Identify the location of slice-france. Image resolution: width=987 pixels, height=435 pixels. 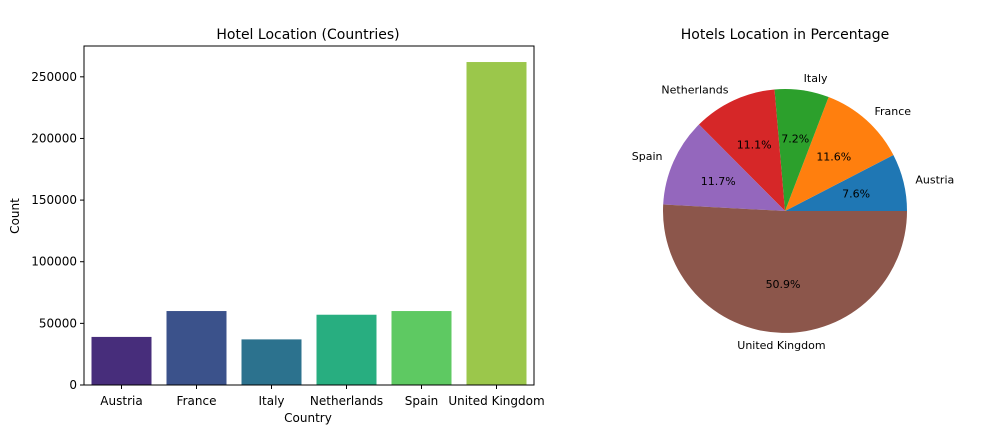
(839, 154).